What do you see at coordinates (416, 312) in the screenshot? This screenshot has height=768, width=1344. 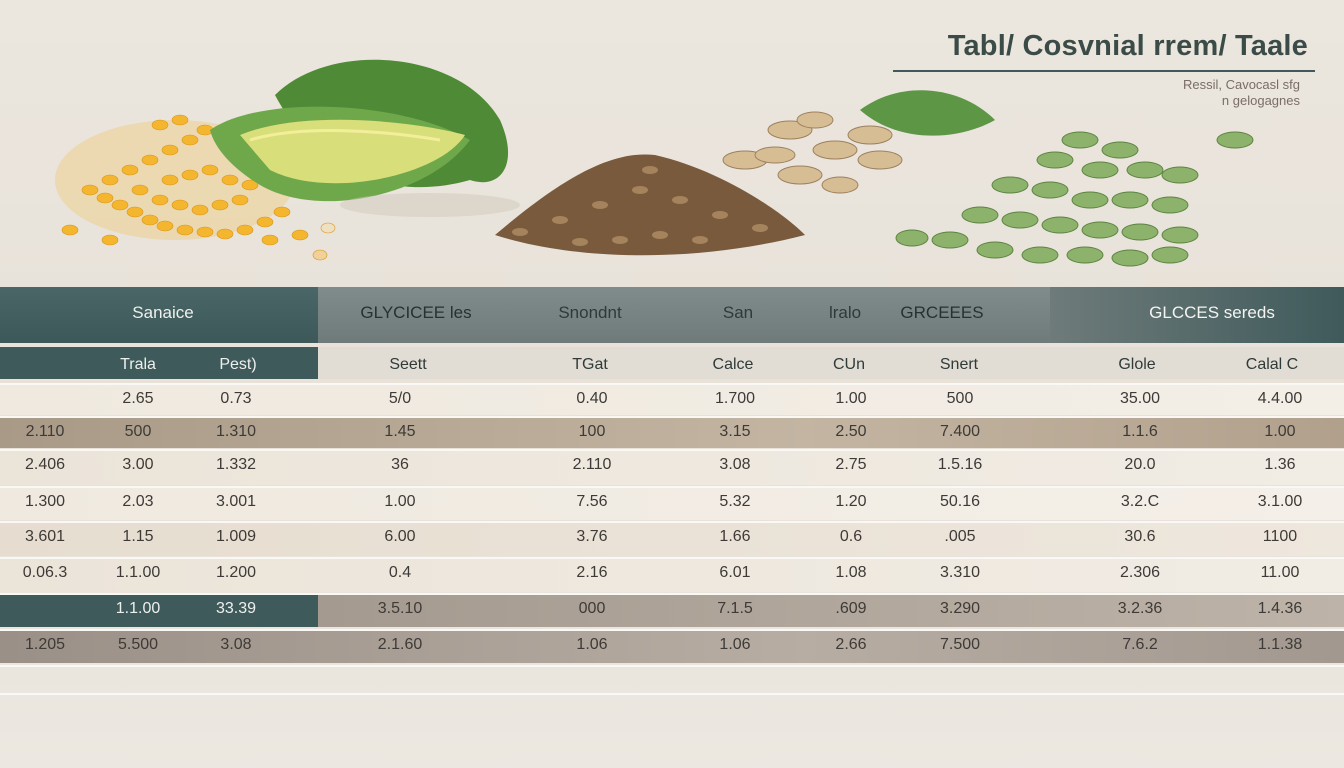 I see `header-cell: GLYCICEE les` at bounding box center [416, 312].